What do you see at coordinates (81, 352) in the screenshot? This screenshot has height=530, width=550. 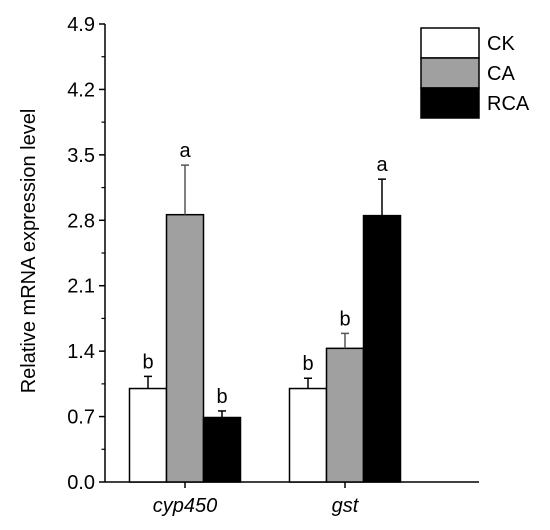 I see `y-tick-label: 1.4` at bounding box center [81, 352].